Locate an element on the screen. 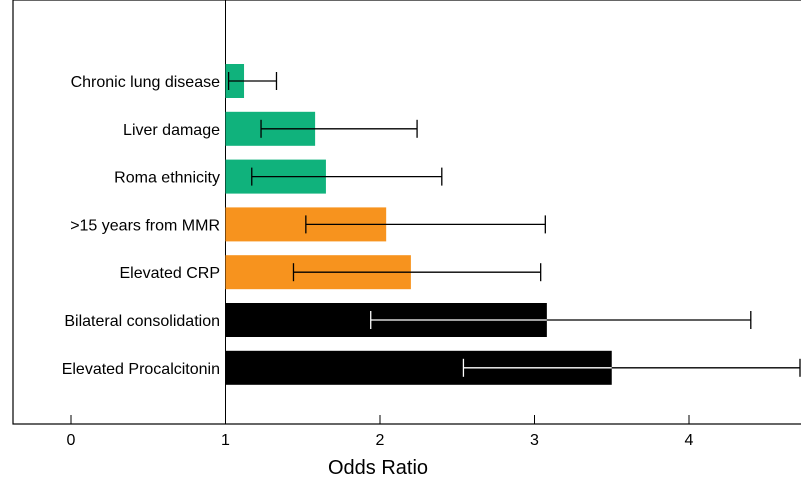 This screenshot has height=479, width=801. x-tick-label: 2 is located at coordinates (380, 440).